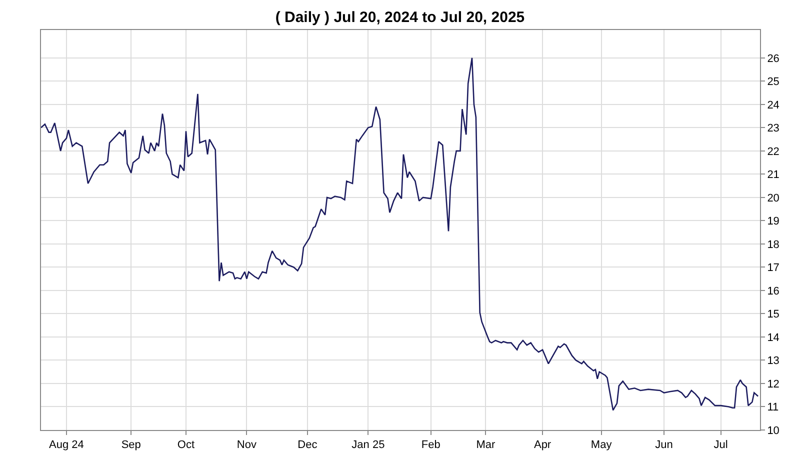  Describe the element at coordinates (773, 338) in the screenshot. I see `y-tick-label: 14` at that location.